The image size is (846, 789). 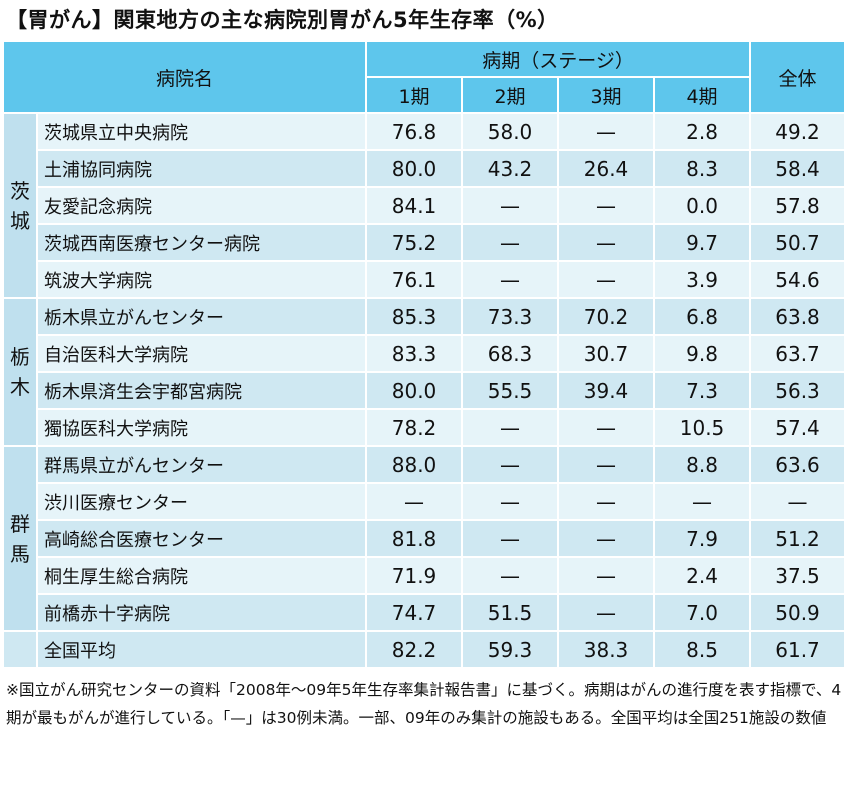 I want to click on stage-4-value: 0.0, so click(x=702, y=205).